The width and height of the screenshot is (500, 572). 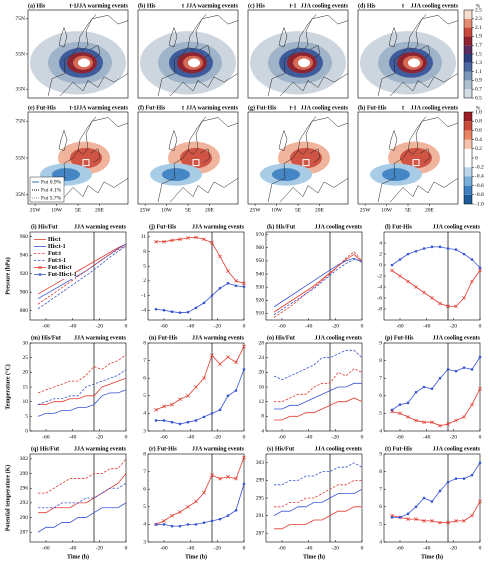 I want to click on y-tick-label: 2, so click(x=144, y=281).